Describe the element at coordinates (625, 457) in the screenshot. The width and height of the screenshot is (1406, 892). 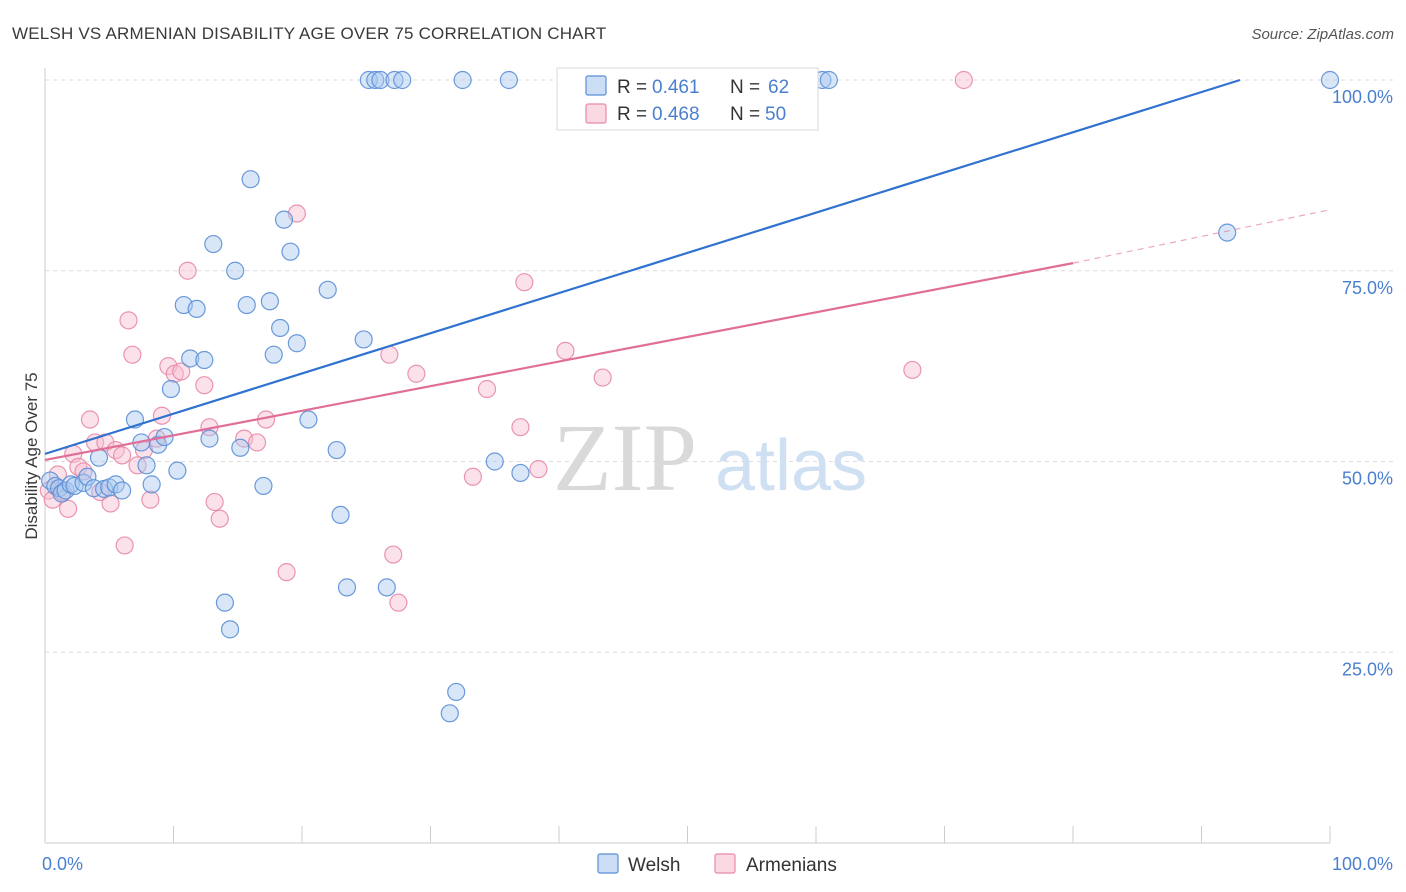
I see `watermark-zip: ZIP` at that location.